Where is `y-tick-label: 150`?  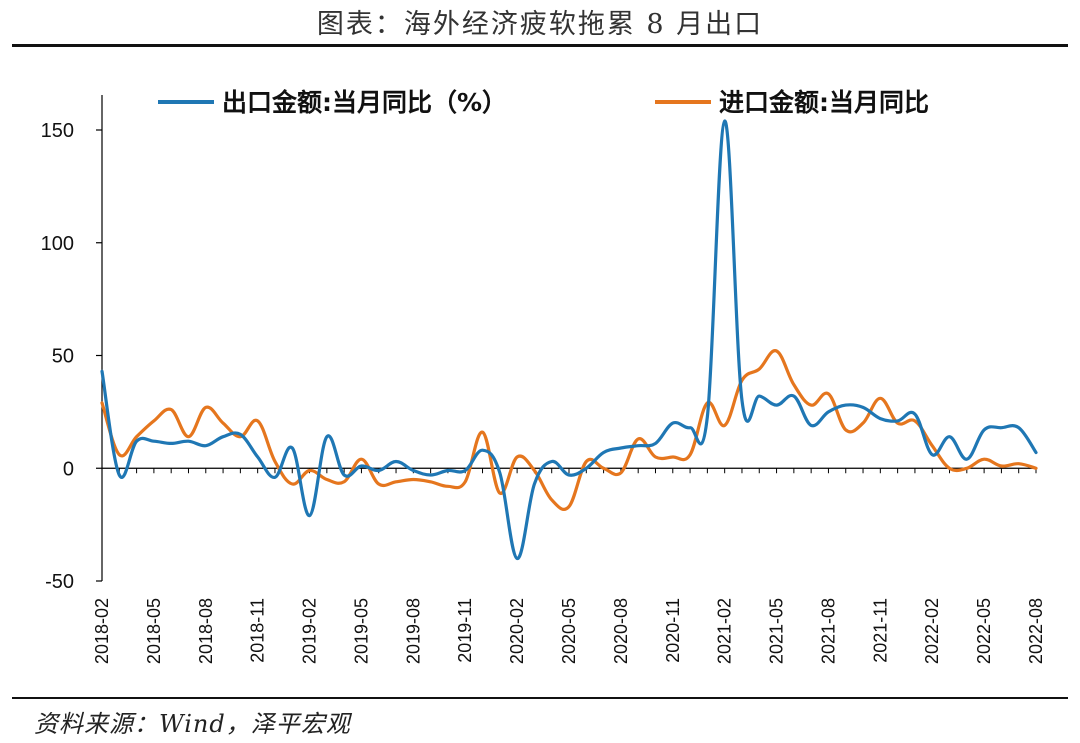
y-tick-label: 150 is located at coordinates (57, 131).